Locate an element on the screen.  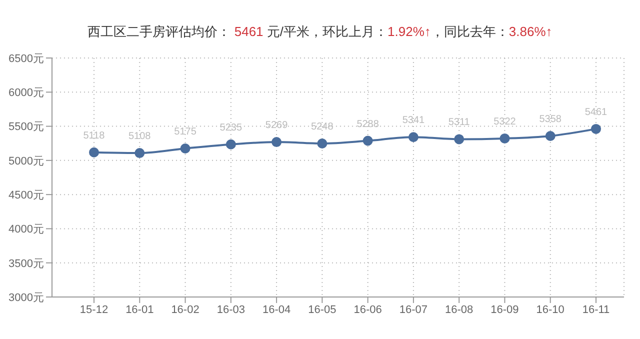
y-tick-label: 6000元 is located at coordinates (26, 93).